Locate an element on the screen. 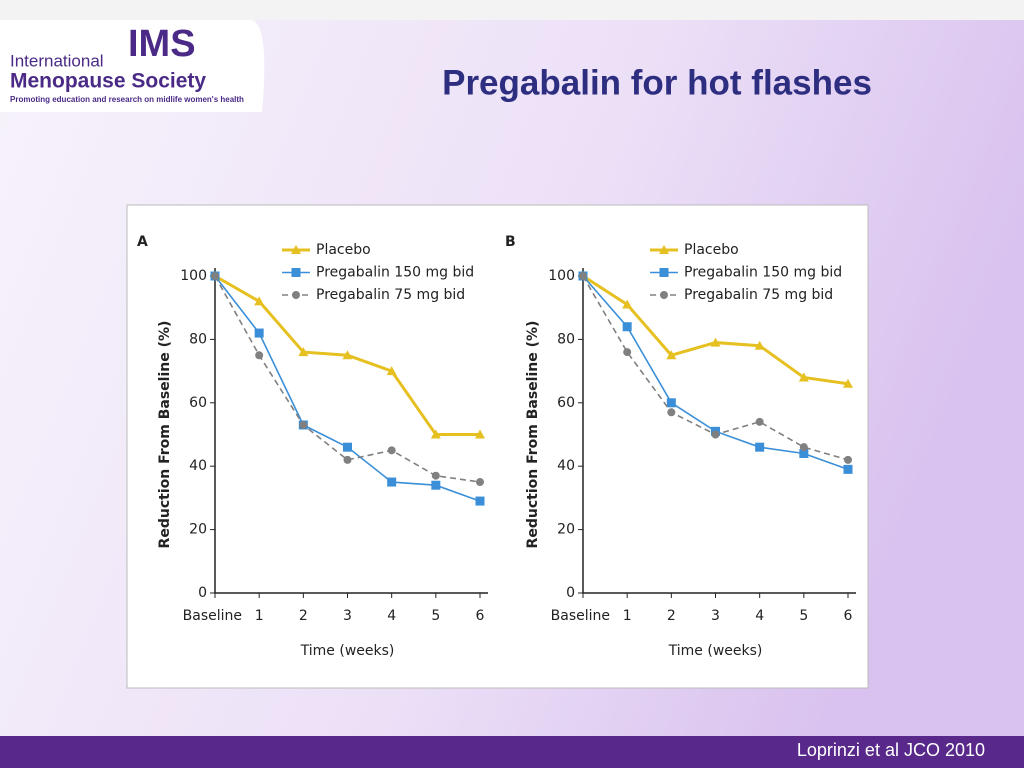 The width and height of the screenshot is (1024, 768). logo-line2: Menopause Society is located at coordinates (108, 81).